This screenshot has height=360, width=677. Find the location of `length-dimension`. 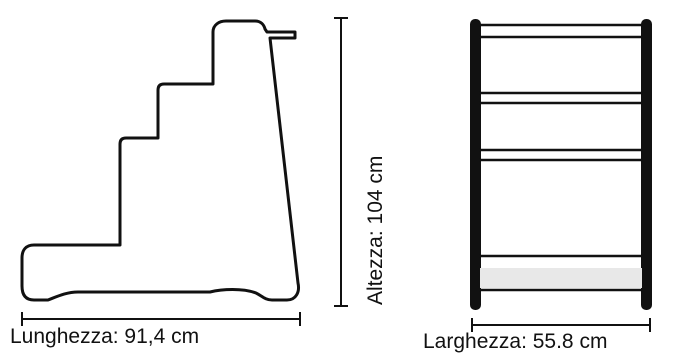

length-dimension is located at coordinates (161, 319).